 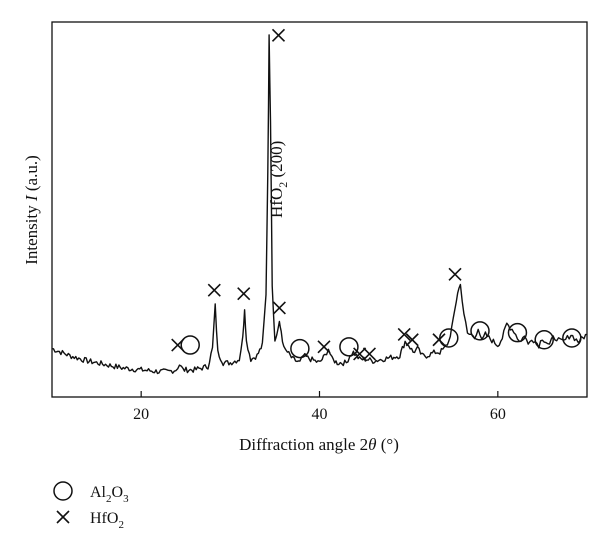 What do you see at coordinates (31, 198) in the screenshot?
I see `y-axis-label-italic: I` at bounding box center [31, 198].